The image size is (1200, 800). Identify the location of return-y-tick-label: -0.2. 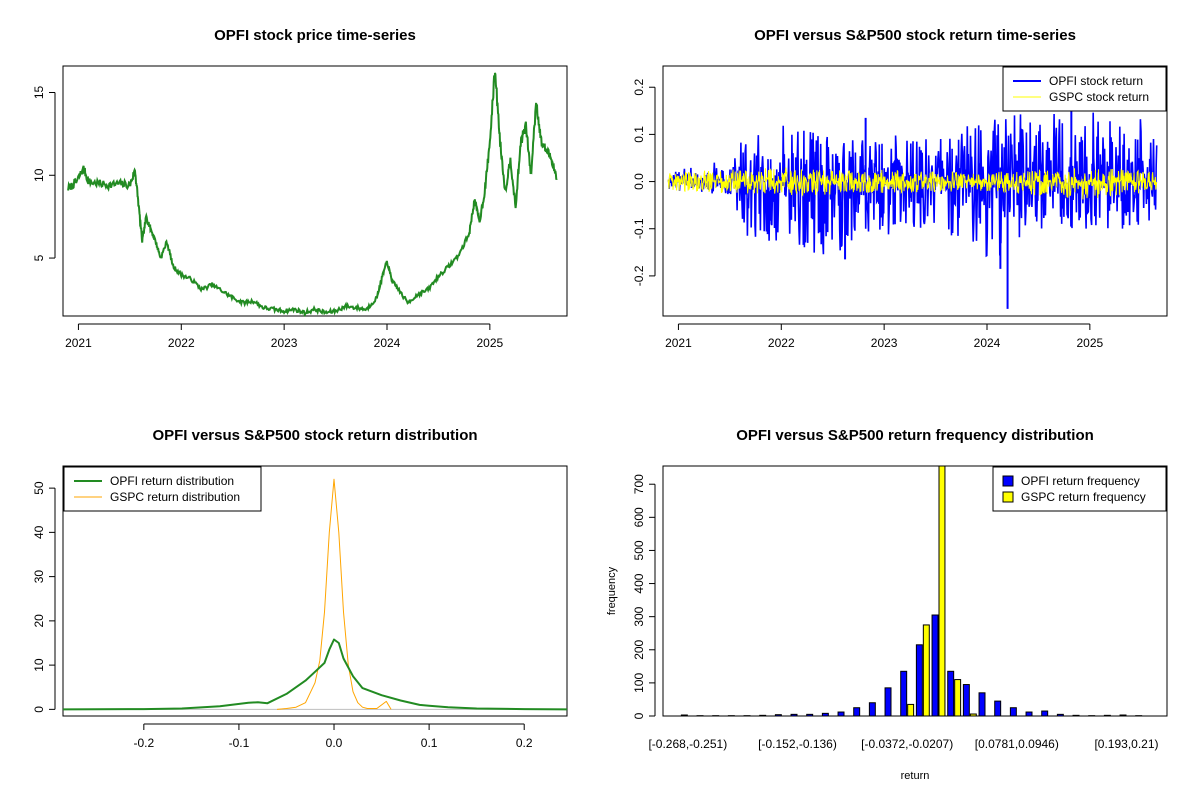
(639, 275).